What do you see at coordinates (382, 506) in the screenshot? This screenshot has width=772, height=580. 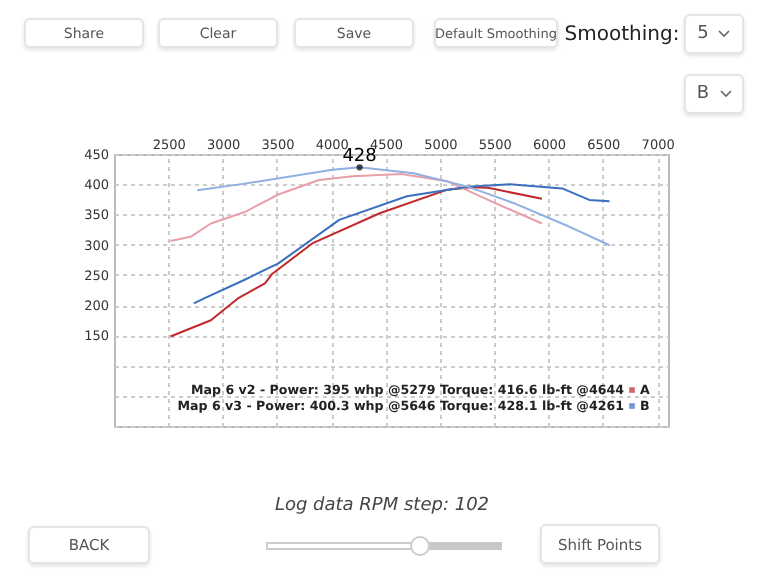 I see `text: Log data RPM step: 102` at bounding box center [382, 506].